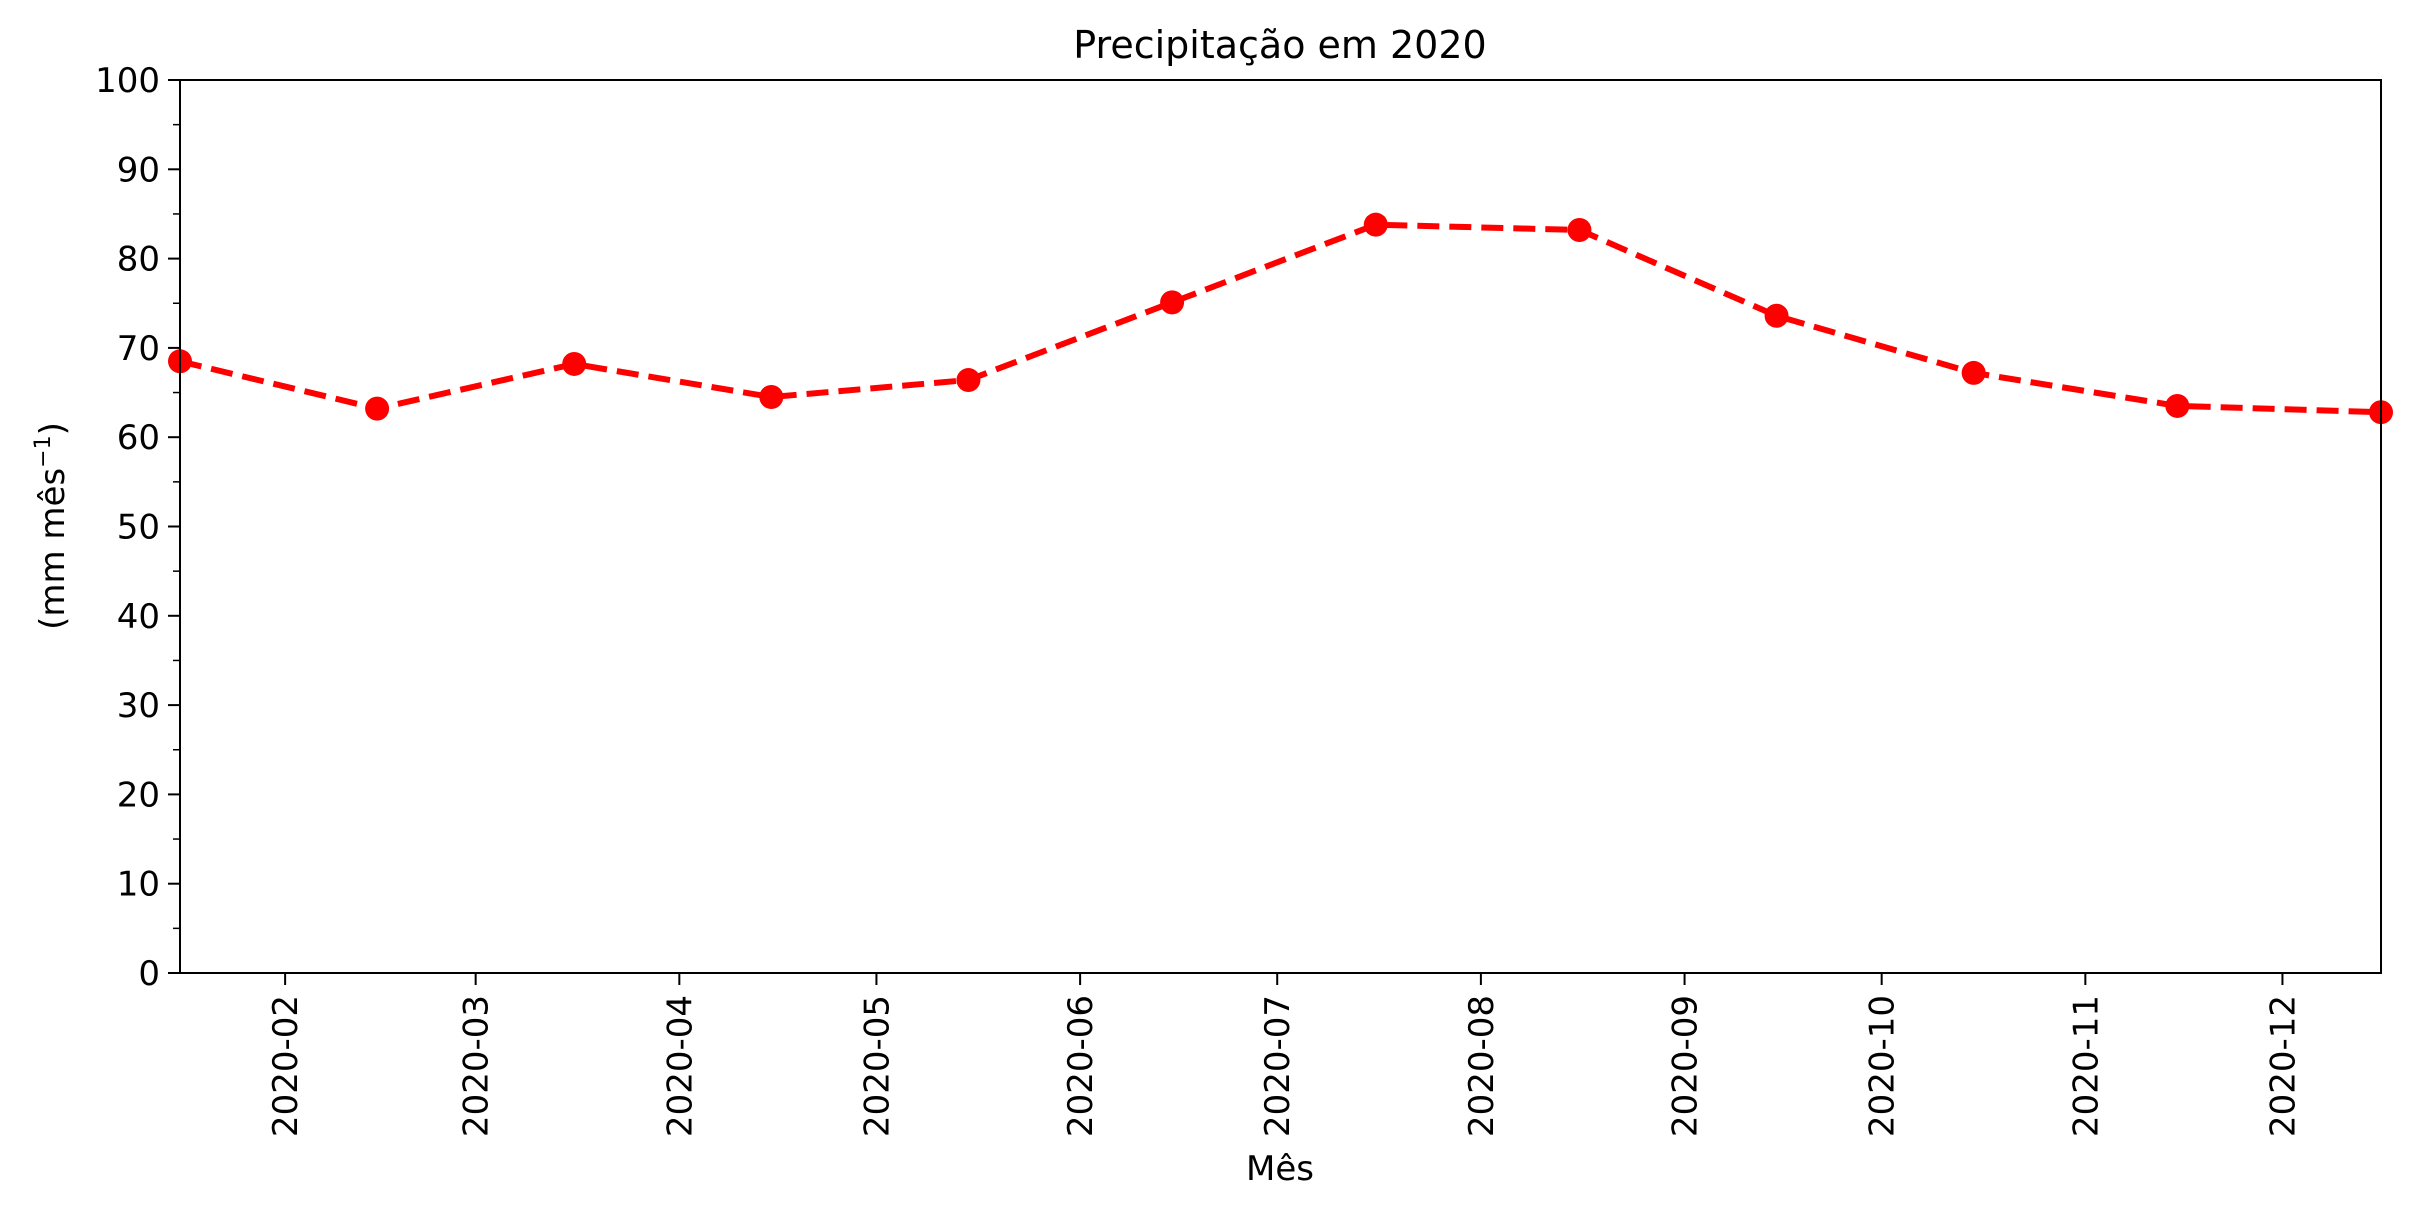  Describe the element at coordinates (1279, 45) in the screenshot. I see `chart-title: Precipitação em 2020` at that location.